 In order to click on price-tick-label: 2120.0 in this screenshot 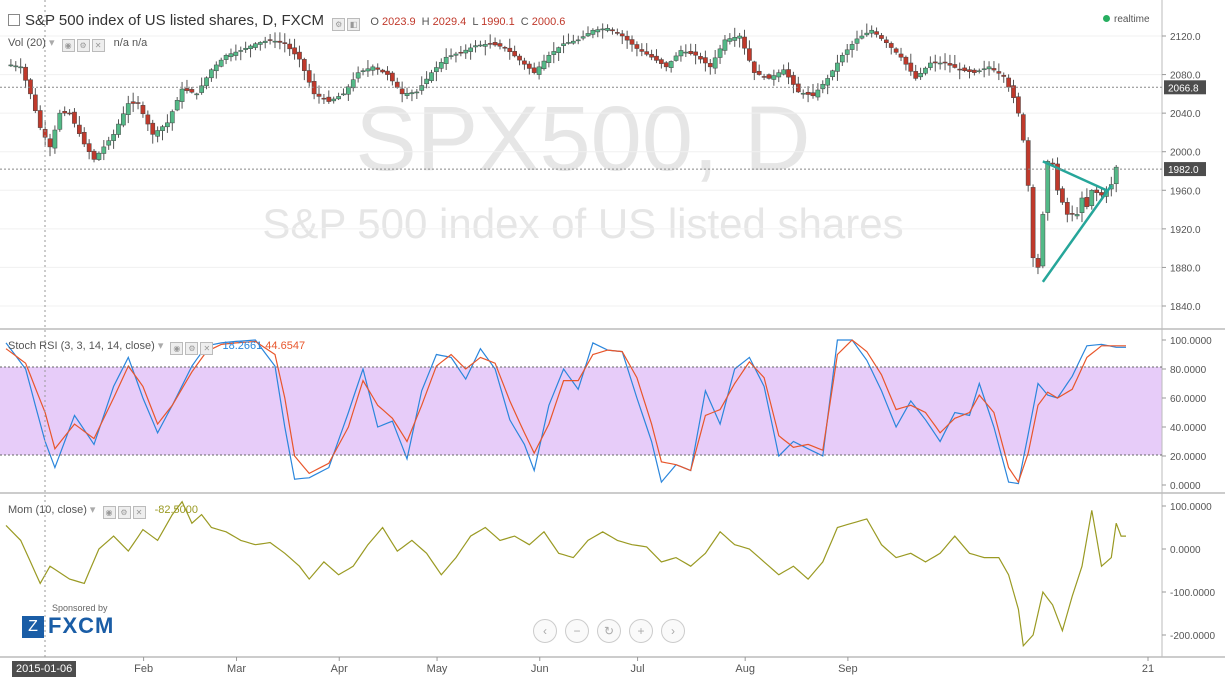, I will do `click(1185, 37)`.